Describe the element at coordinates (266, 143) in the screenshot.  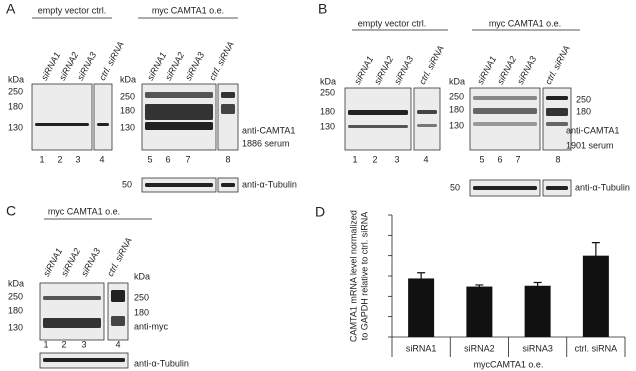
I see `serum-label: 1886 serum` at that location.